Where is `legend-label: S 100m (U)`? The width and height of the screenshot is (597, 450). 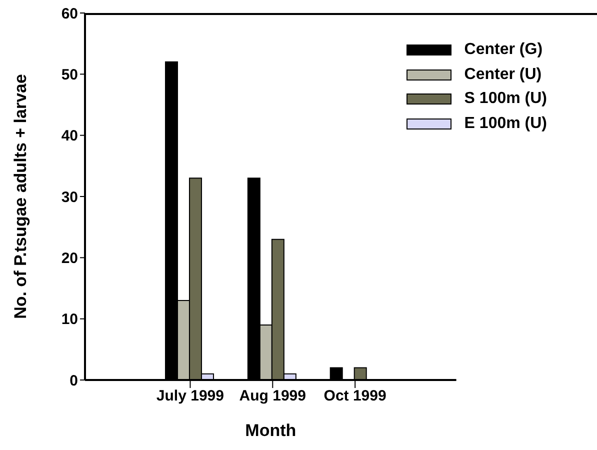 legend-label: S 100m (U) is located at coordinates (505, 99).